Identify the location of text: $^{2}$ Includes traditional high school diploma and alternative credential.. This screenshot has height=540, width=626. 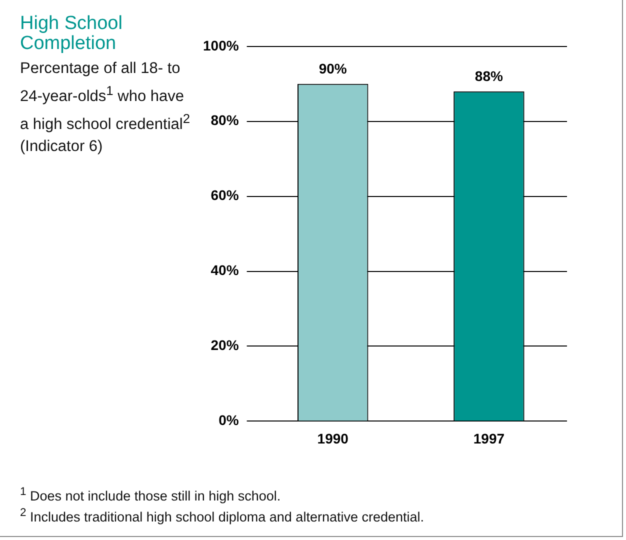
(222, 515).